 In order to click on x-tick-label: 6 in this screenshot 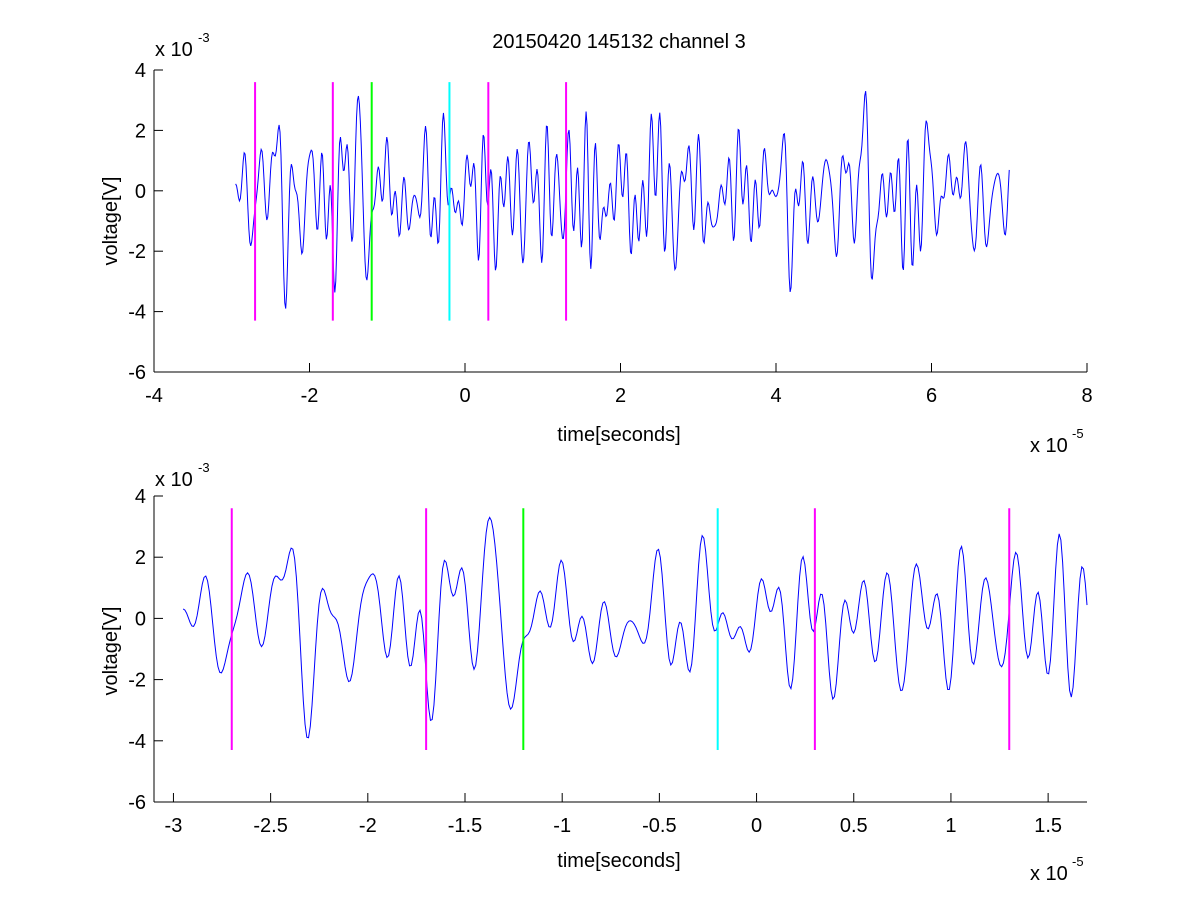, I will do `click(931, 396)`.